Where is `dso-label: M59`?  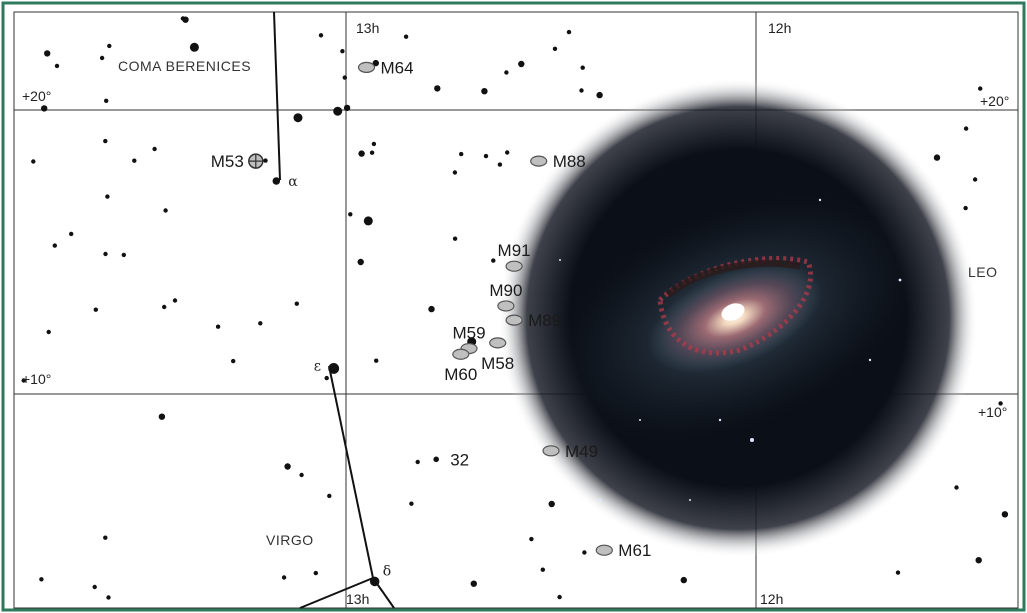
dso-label: M59 is located at coordinates (468, 333).